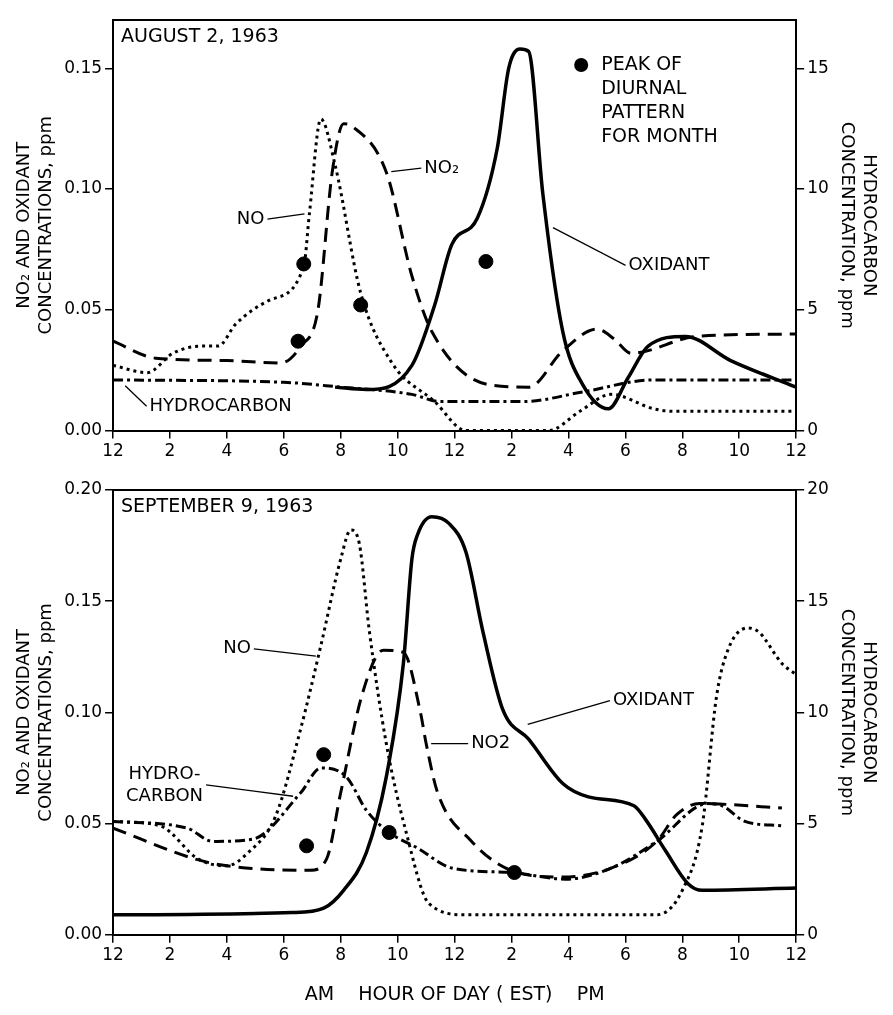  Describe the element at coordinates (818, 488) in the screenshot. I see `y2-tick-label: 20` at that location.